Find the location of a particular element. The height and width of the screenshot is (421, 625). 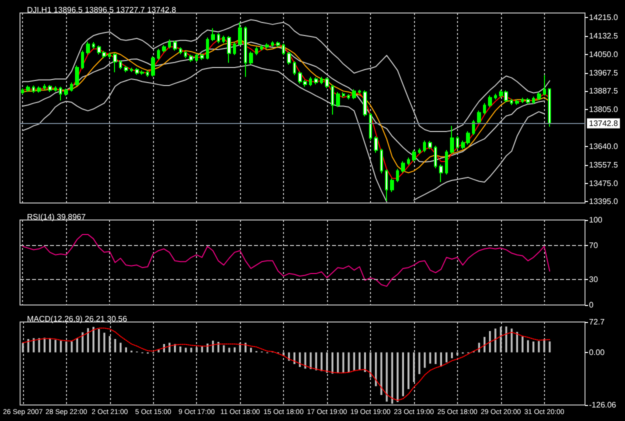

y-tick-label: 13395.0 is located at coordinates (603, 201).